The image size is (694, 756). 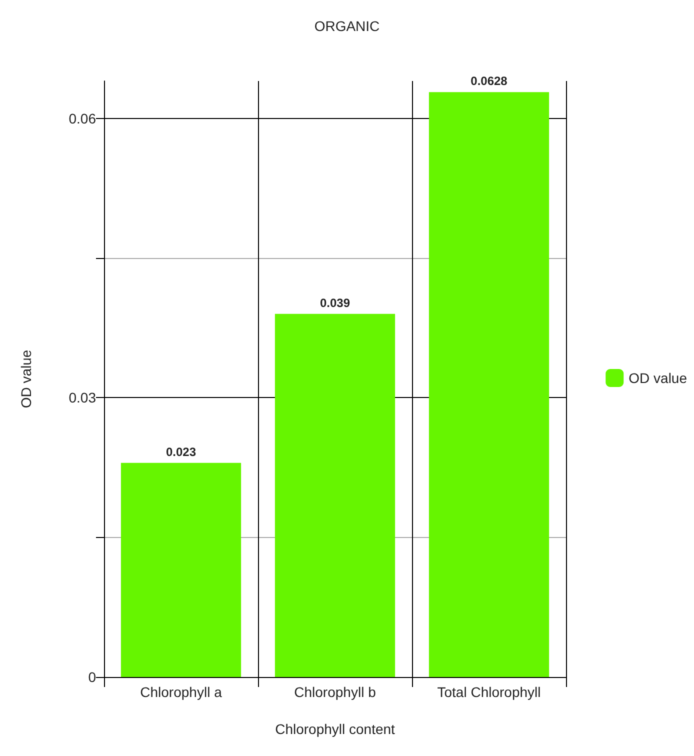 What do you see at coordinates (92, 677) in the screenshot?
I see `y-tick-label: 0` at bounding box center [92, 677].